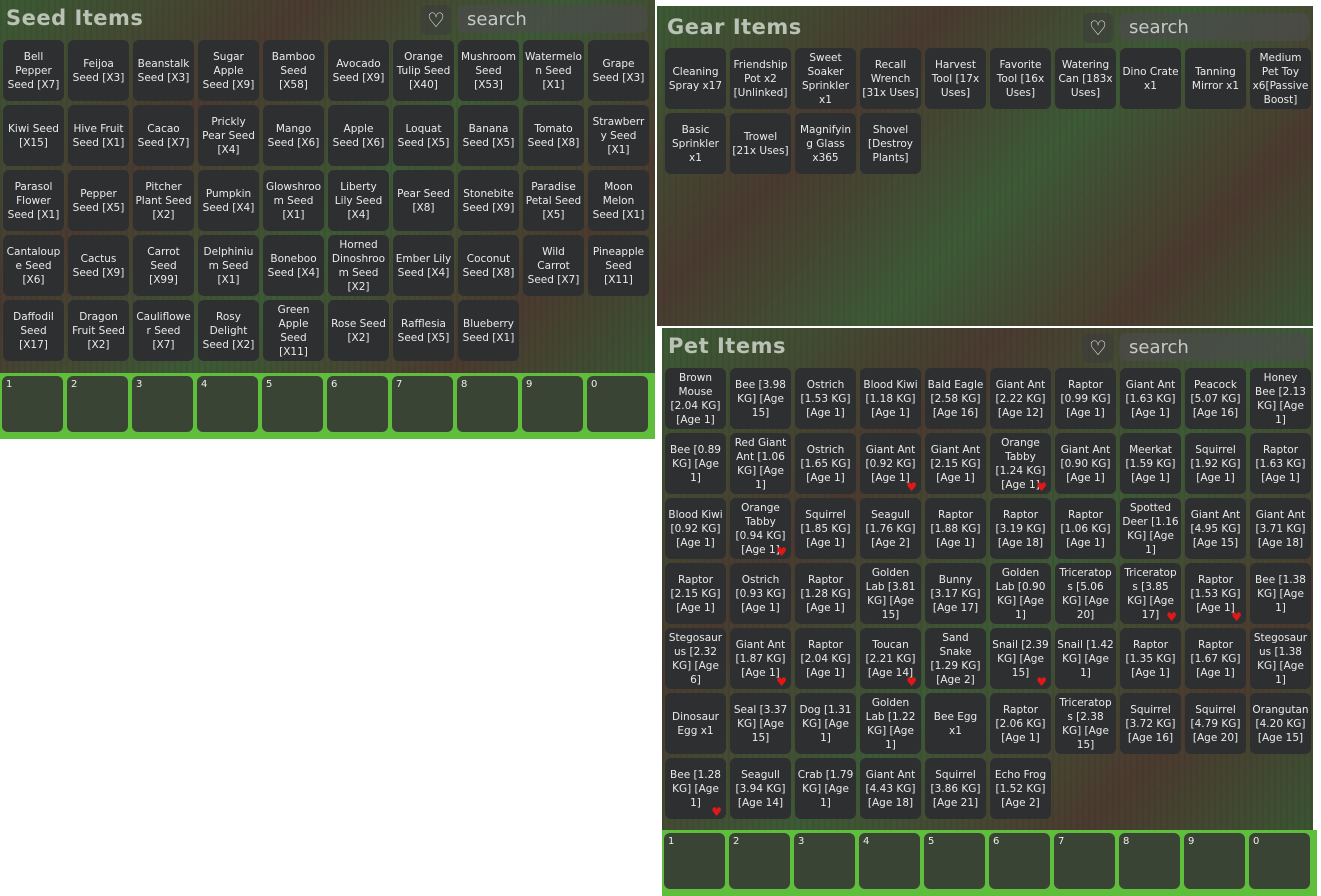  Describe the element at coordinates (695, 658) in the screenshot. I see `pet-item: Stegosaurus [2.32 KG] [Age 6]` at that location.